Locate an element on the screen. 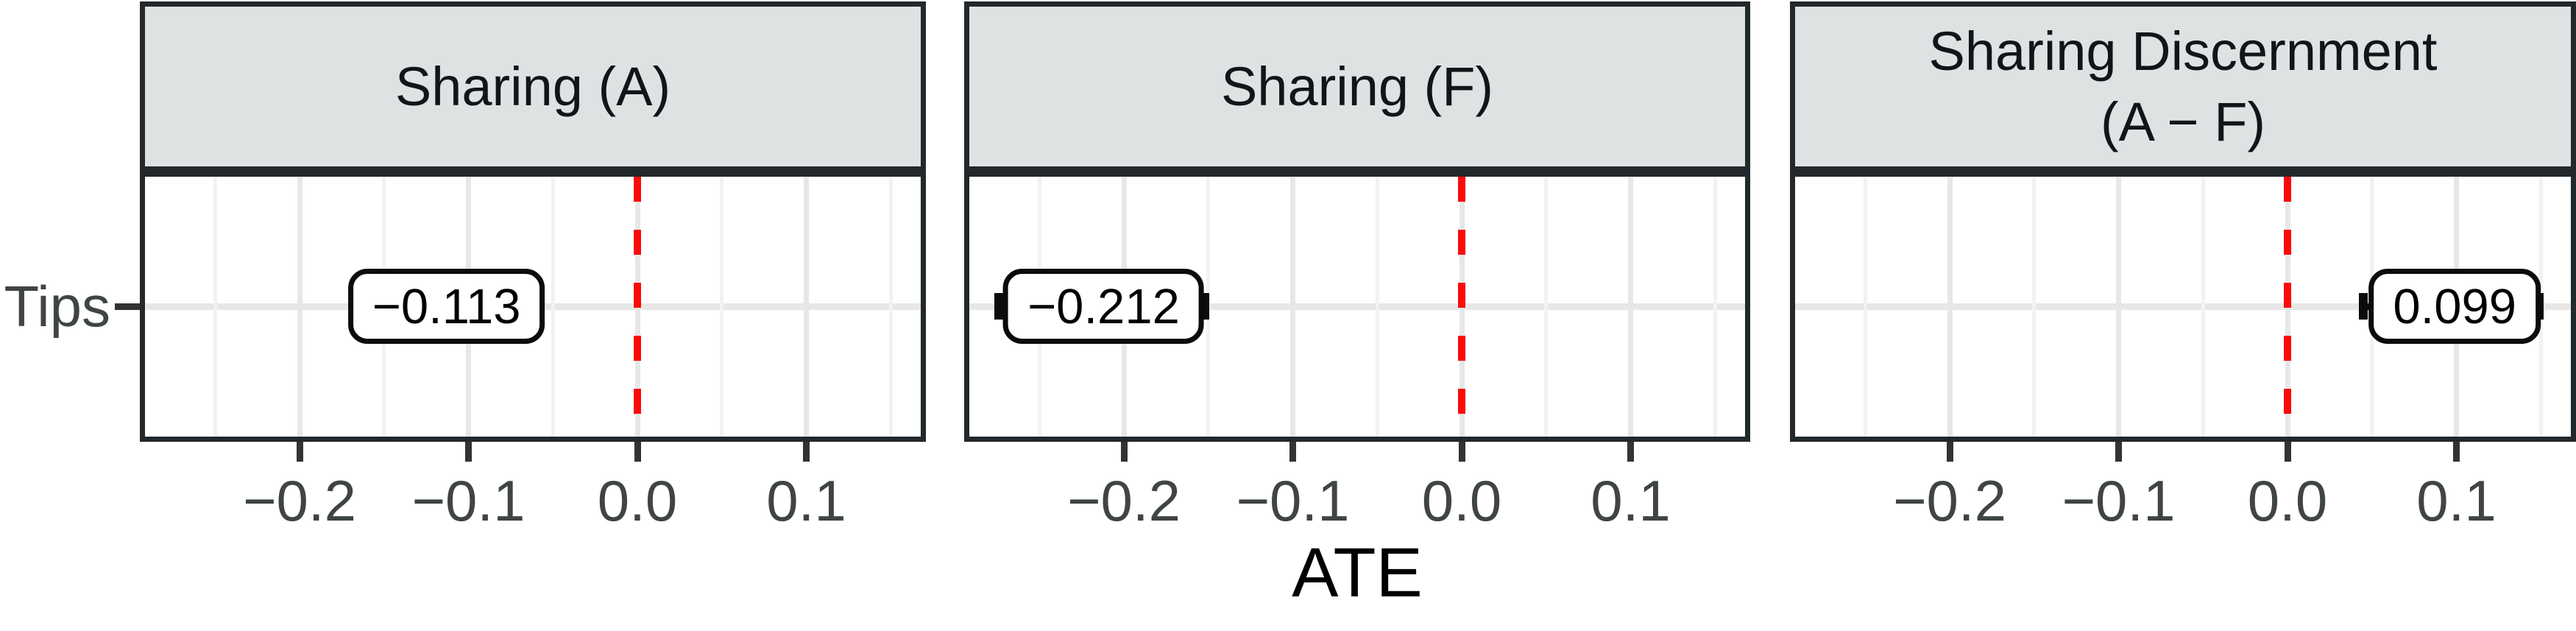  facet-strip-title: Sharing Discernment (A − F) is located at coordinates (2183, 87).